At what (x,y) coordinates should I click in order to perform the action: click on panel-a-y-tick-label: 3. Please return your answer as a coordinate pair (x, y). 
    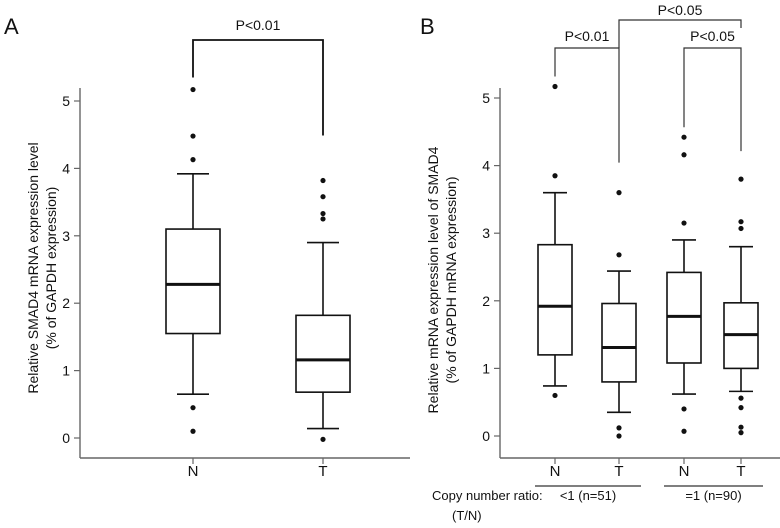
    Looking at the image, I should click on (66, 236).